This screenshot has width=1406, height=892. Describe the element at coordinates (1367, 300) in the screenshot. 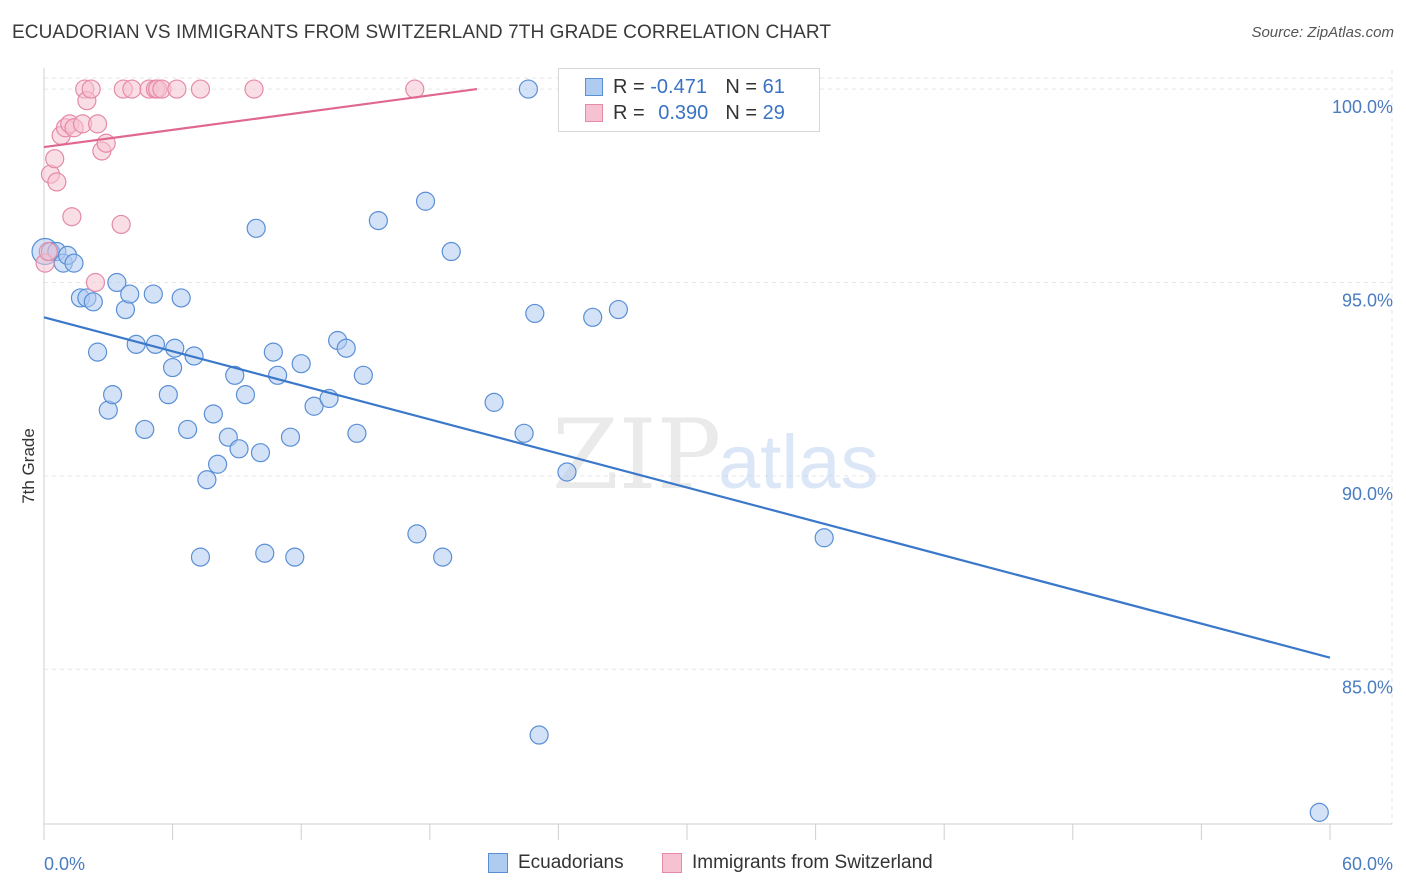

I see `y-tick-label: 95.0%` at that location.